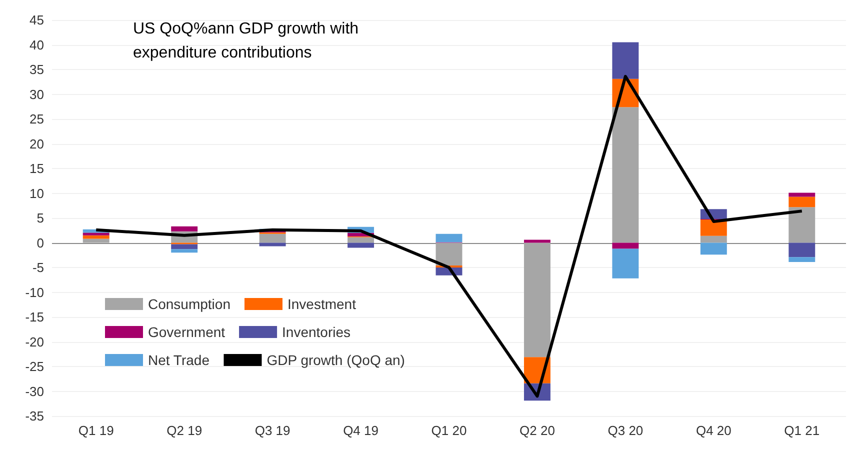  I want to click on legend-label: Government, so click(187, 332).